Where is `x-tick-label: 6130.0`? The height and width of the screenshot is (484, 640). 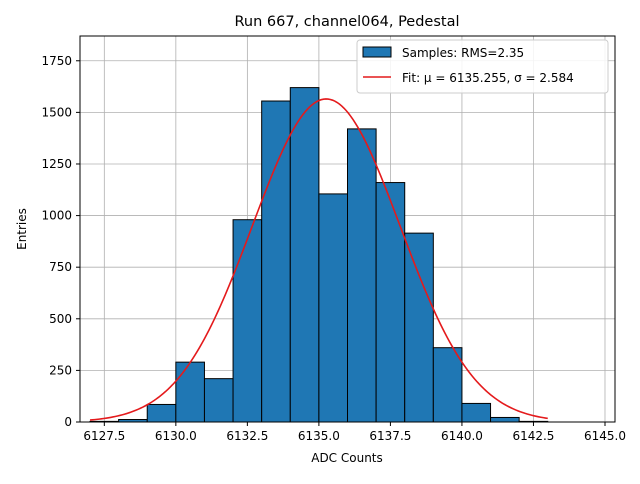 x-tick-label: 6130.0 is located at coordinates (176, 436).